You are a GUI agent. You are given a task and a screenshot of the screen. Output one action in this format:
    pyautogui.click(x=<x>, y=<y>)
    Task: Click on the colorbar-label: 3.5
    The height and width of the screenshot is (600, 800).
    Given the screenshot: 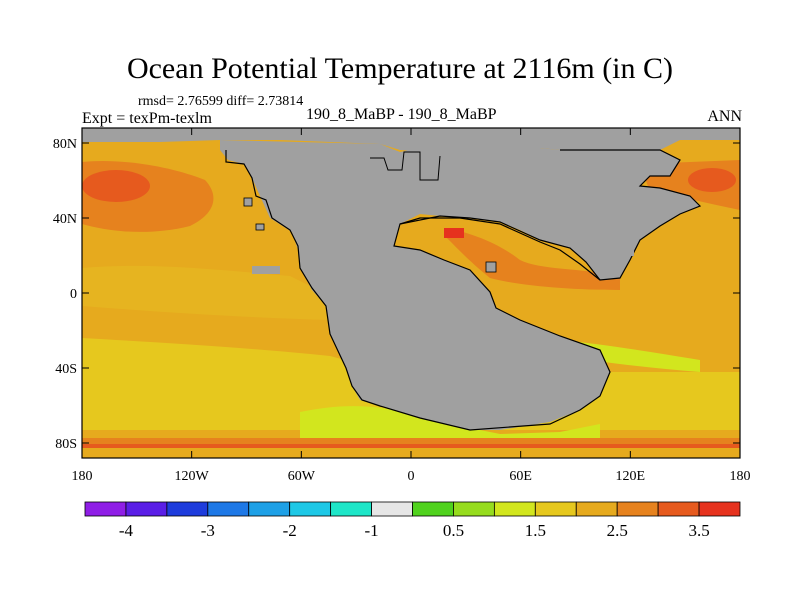 What is the action you would take?
    pyautogui.click(x=698, y=530)
    